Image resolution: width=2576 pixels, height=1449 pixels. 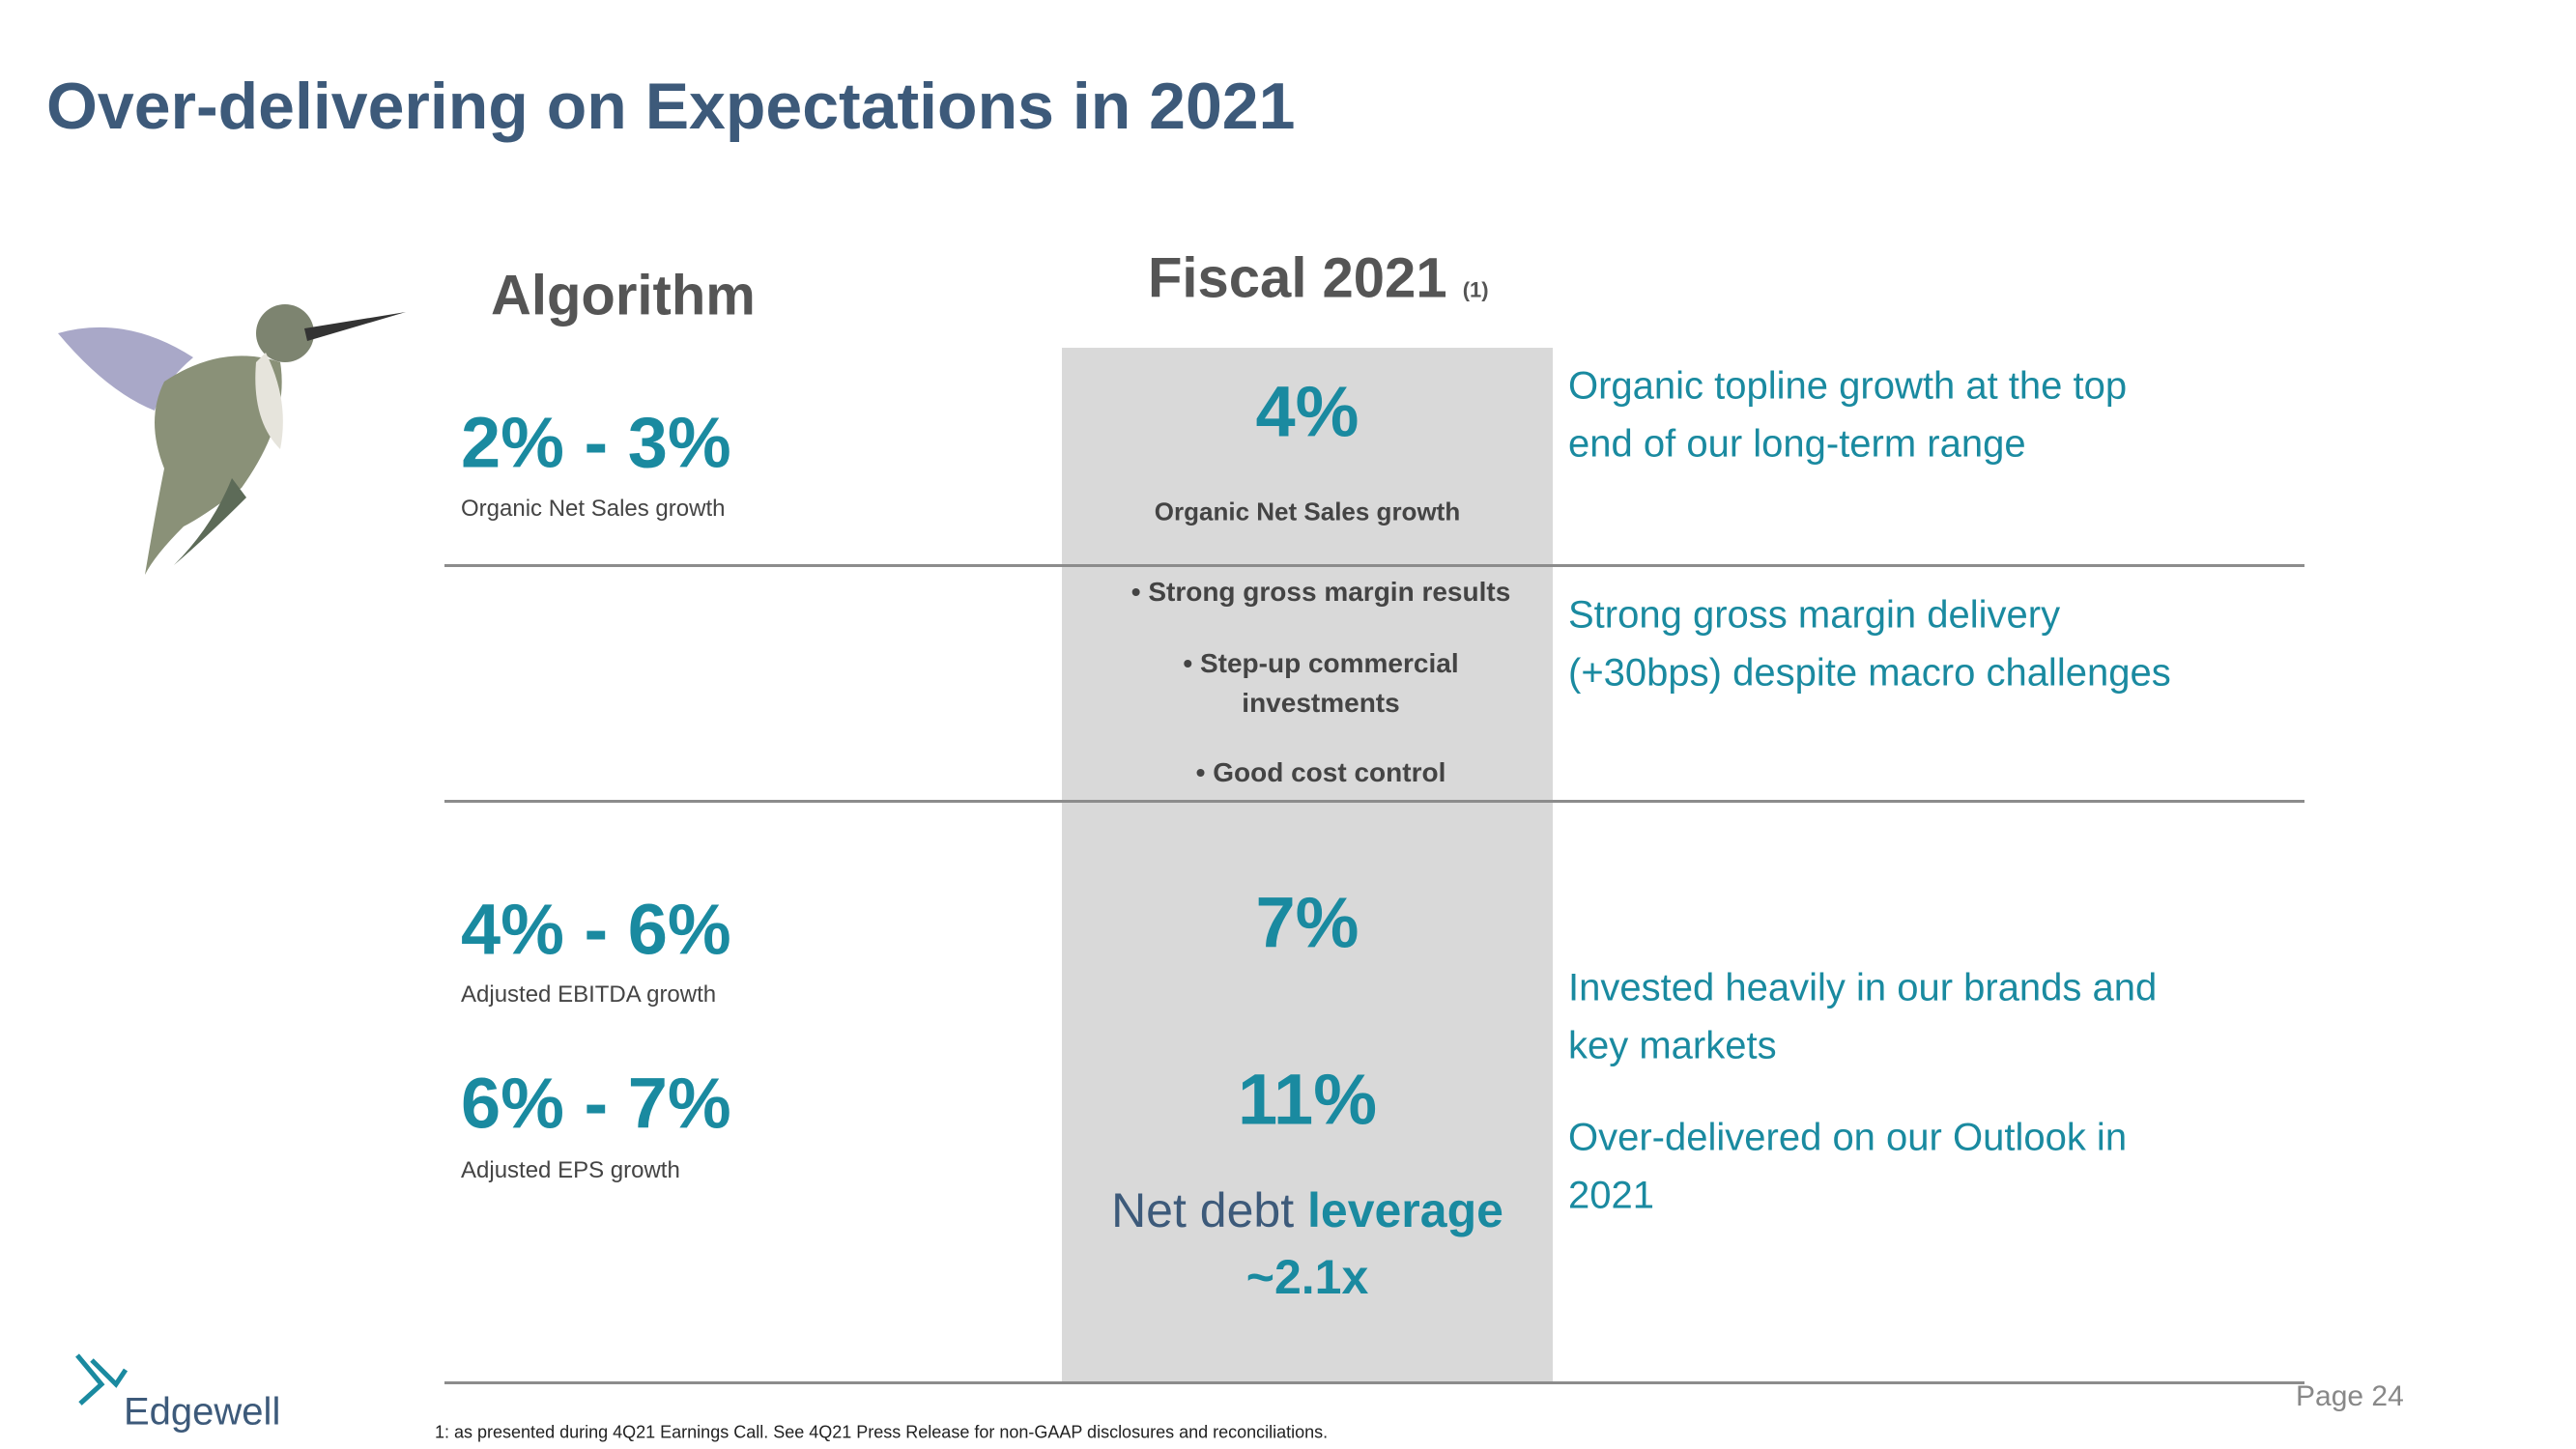 I want to click on leverage-line: Net debt leverage, so click(x=1307, y=1210).